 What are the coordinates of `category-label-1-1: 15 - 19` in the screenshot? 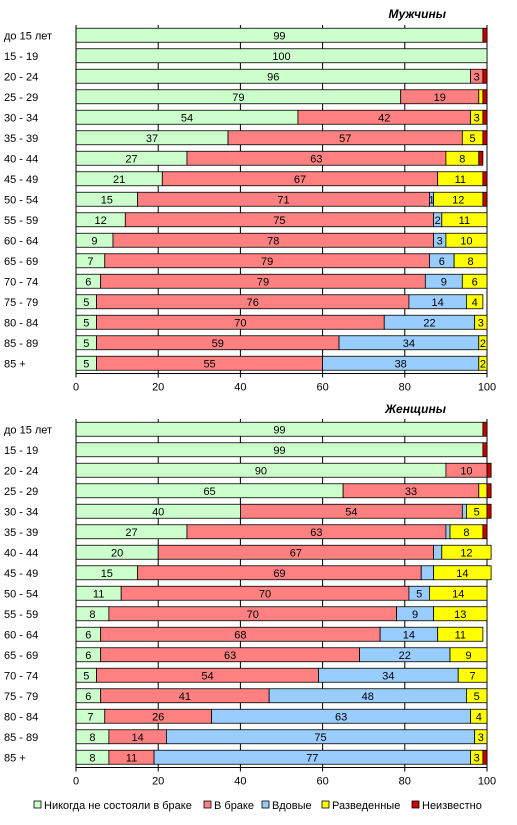 It's located at (21, 451).